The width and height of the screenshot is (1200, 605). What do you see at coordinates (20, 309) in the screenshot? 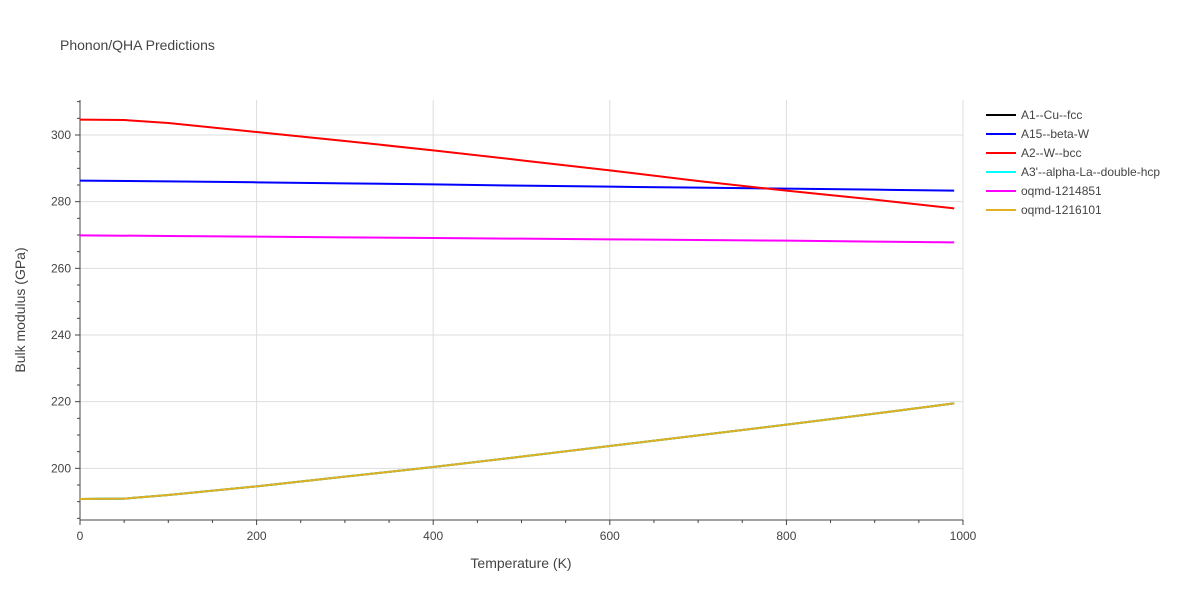
I see `y-axis-title: Bulk modulus (GPa)` at bounding box center [20, 309].